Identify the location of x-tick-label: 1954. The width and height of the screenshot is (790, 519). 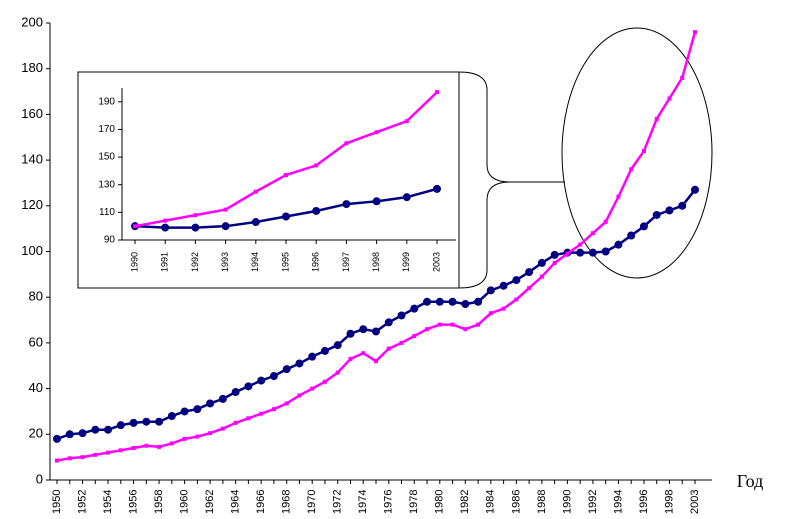
(108, 502).